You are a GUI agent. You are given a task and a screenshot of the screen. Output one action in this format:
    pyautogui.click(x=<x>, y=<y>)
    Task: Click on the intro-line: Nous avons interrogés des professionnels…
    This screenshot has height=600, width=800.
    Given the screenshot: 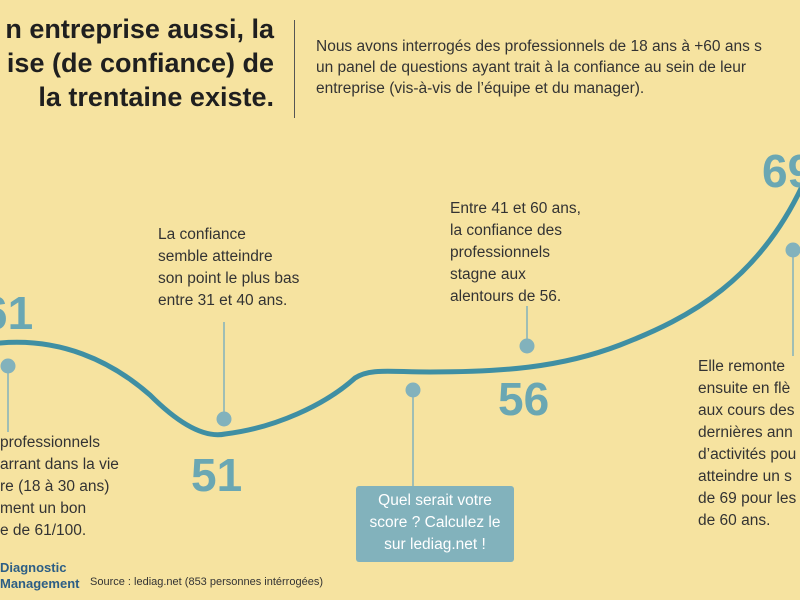 What is the action you would take?
    pyautogui.click(x=539, y=46)
    